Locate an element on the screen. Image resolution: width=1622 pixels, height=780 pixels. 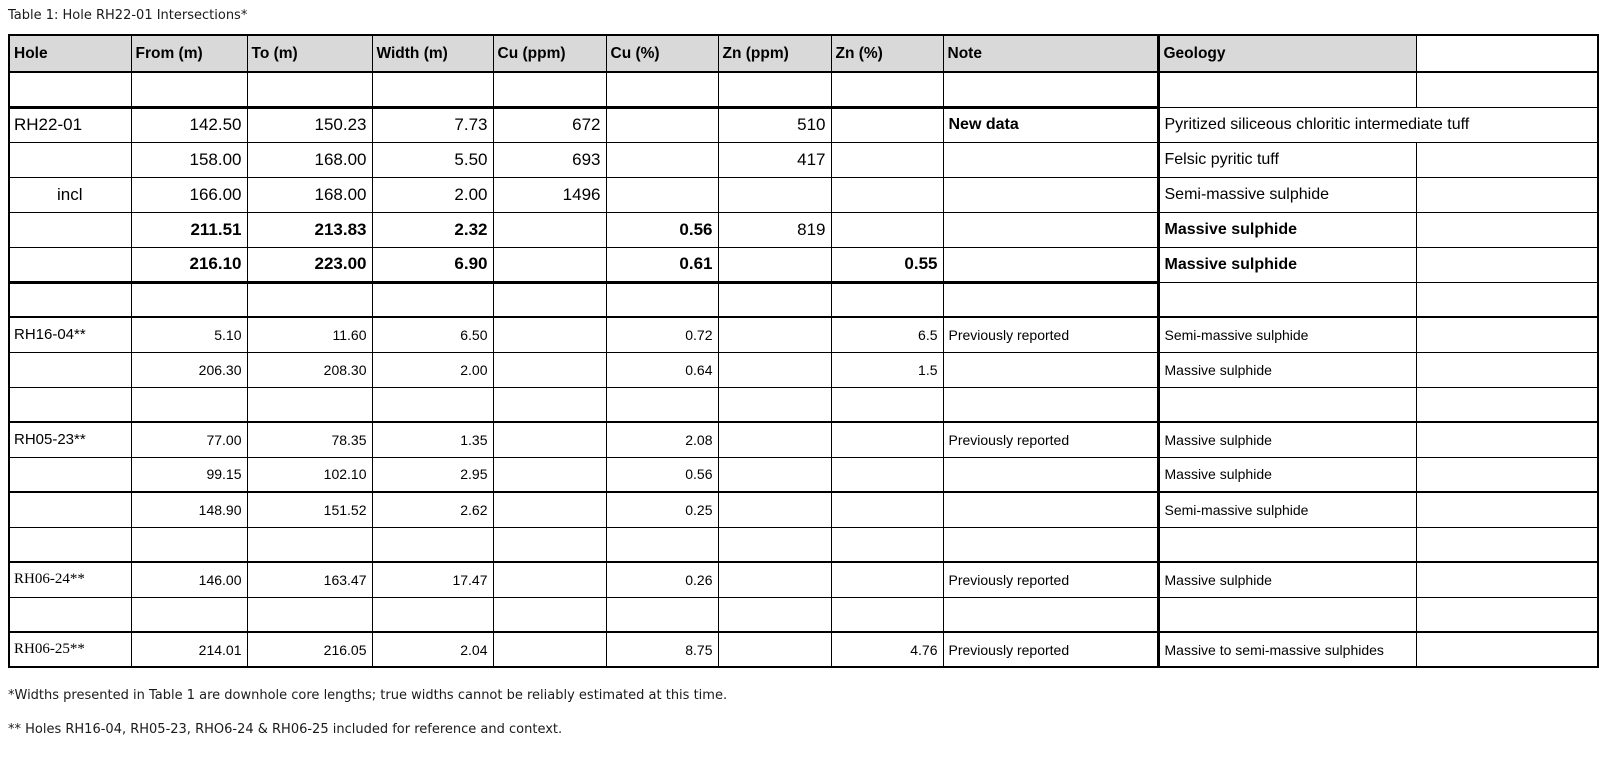
cell-from: 158.00 is located at coordinates (189, 159).